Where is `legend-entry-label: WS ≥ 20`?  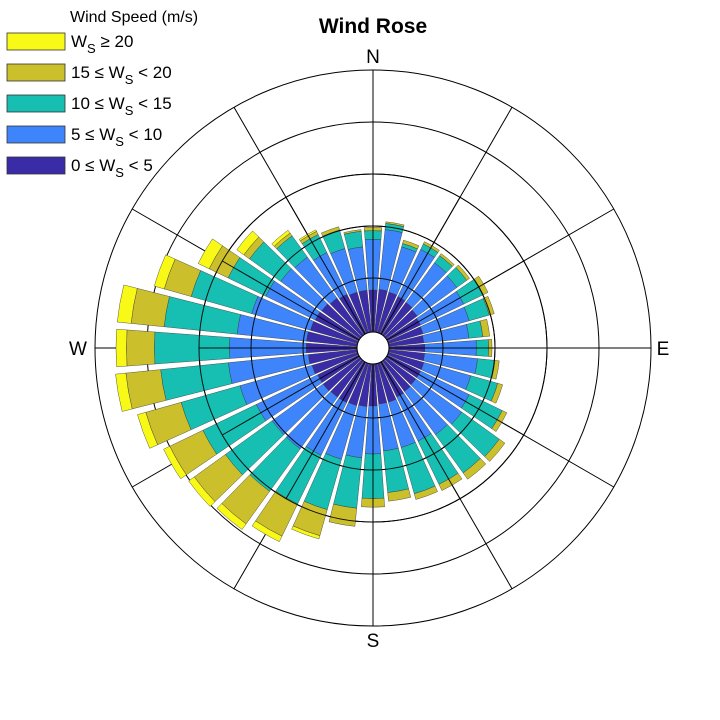
legend-entry-label: WS ≥ 20 is located at coordinates (102, 44).